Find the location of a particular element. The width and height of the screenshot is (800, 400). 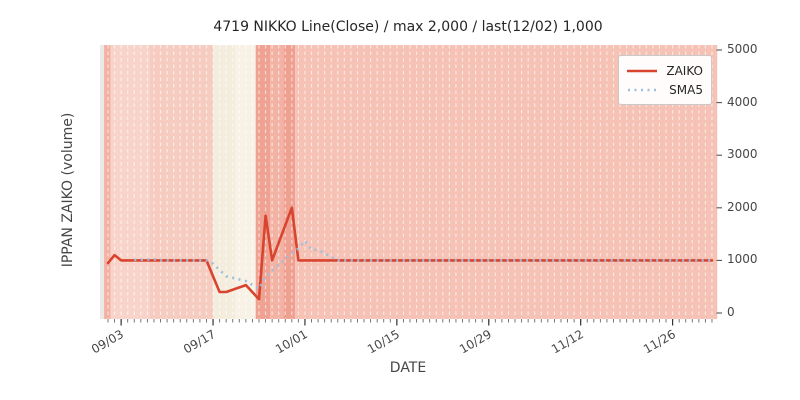

legend: ZAIKO SMA5 is located at coordinates (665, 80).